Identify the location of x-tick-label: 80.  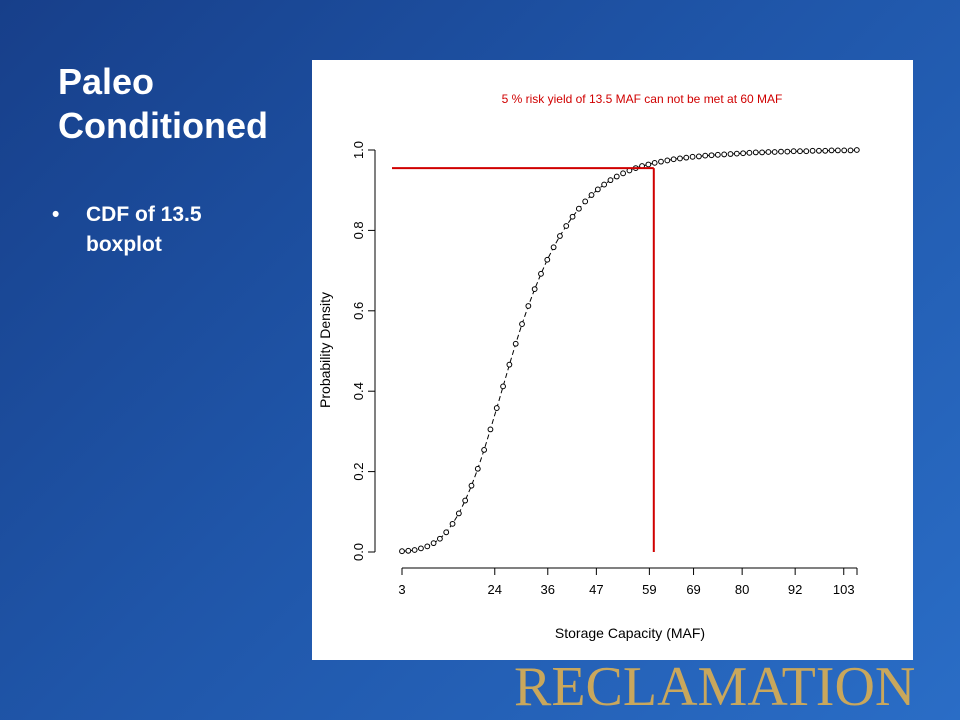
(742, 589).